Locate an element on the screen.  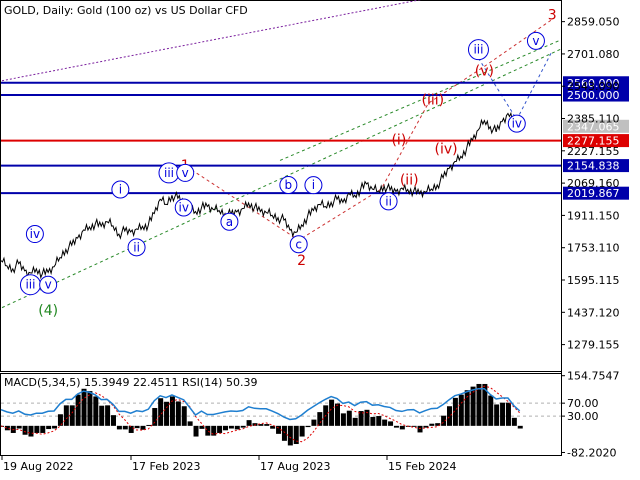
macd-tick-label: 70.00 is located at coordinates (583, 403).